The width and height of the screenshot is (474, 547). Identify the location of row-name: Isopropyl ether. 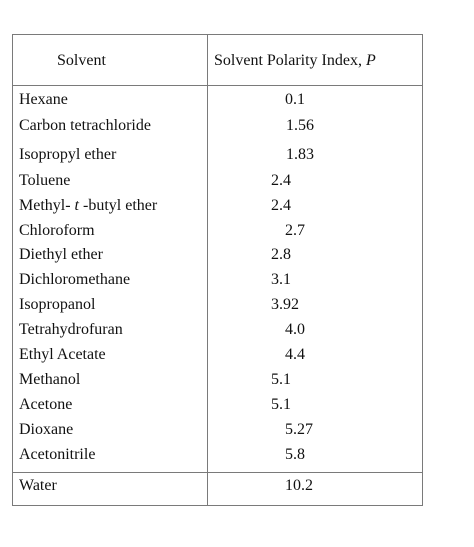
(68, 154).